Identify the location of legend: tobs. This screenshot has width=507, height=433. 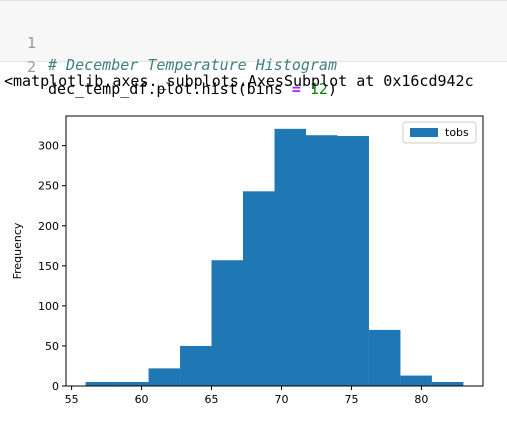
(439, 132).